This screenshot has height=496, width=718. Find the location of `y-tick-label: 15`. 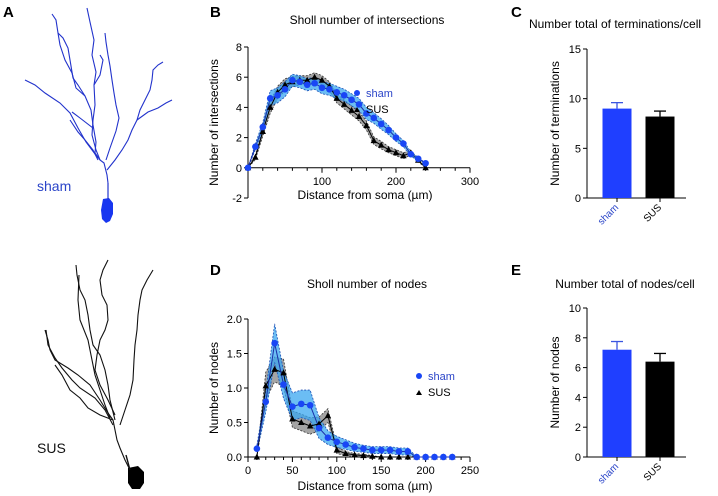

y-tick-label: 15 is located at coordinates (575, 50).